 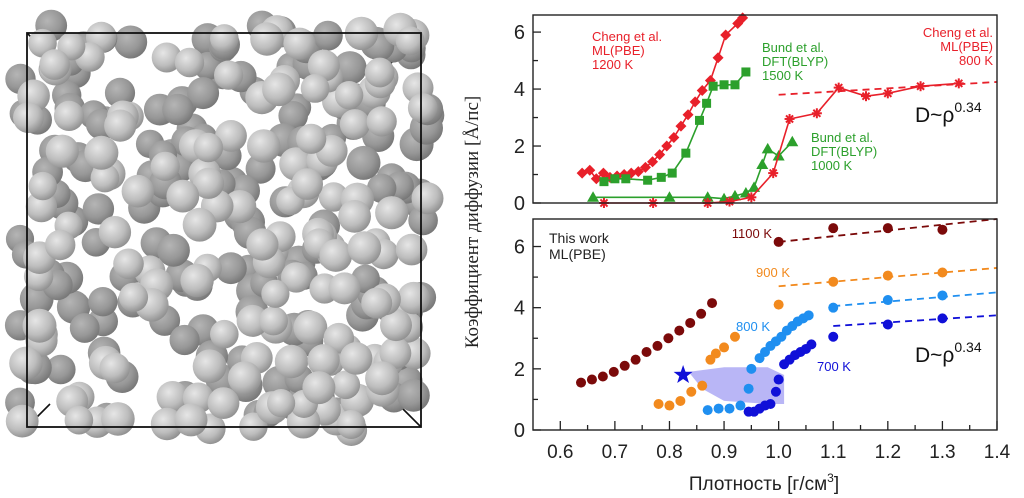 What do you see at coordinates (519, 33) in the screenshot?
I see `y-tick-label: 6` at bounding box center [519, 33].